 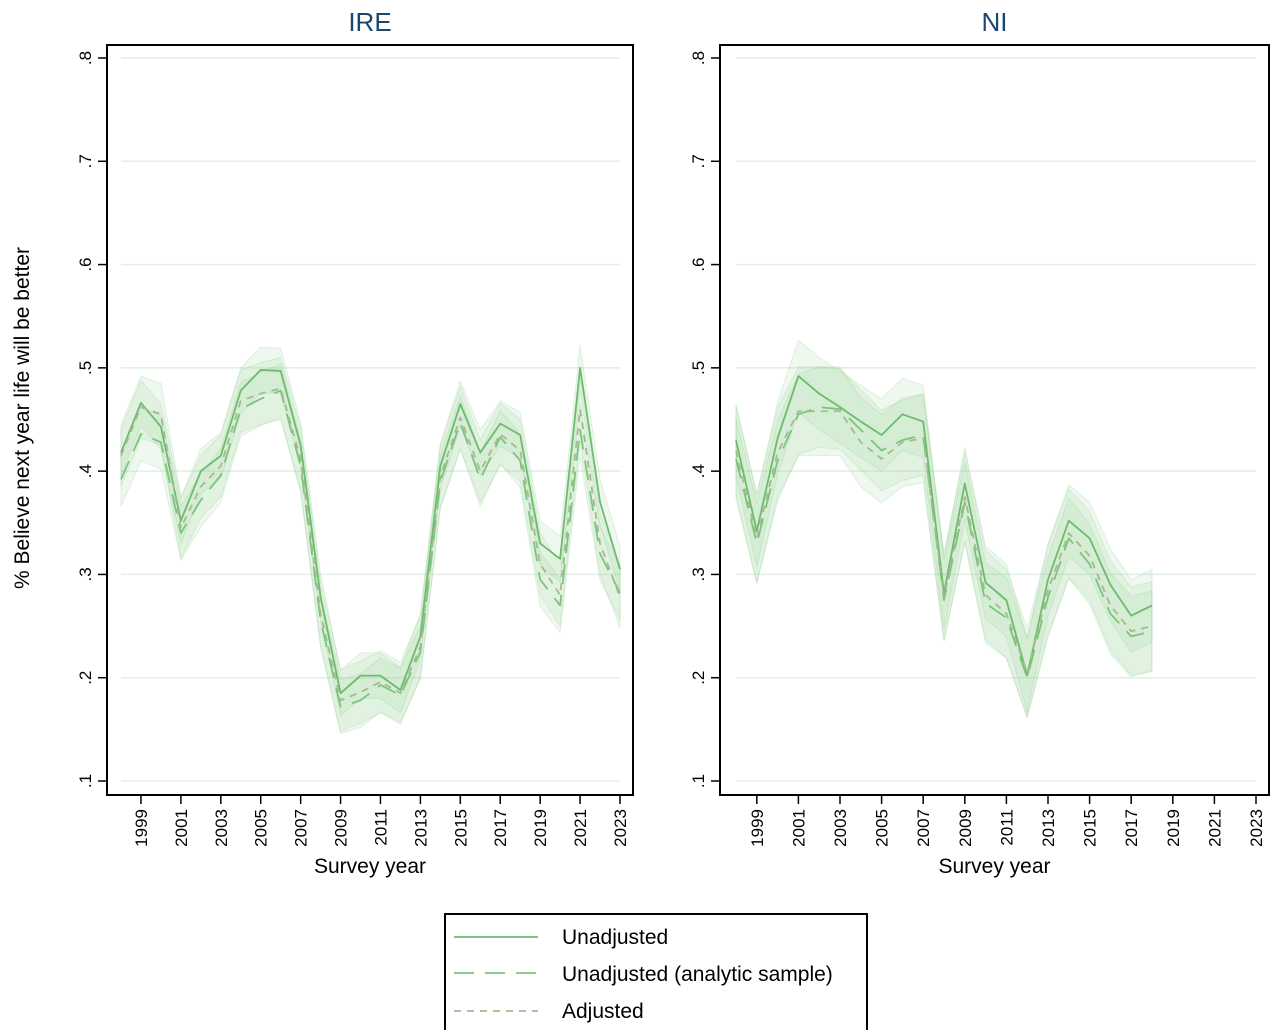 What do you see at coordinates (85, 574) in the screenshot?
I see `y-tick-label-ire: .3` at bounding box center [85, 574].